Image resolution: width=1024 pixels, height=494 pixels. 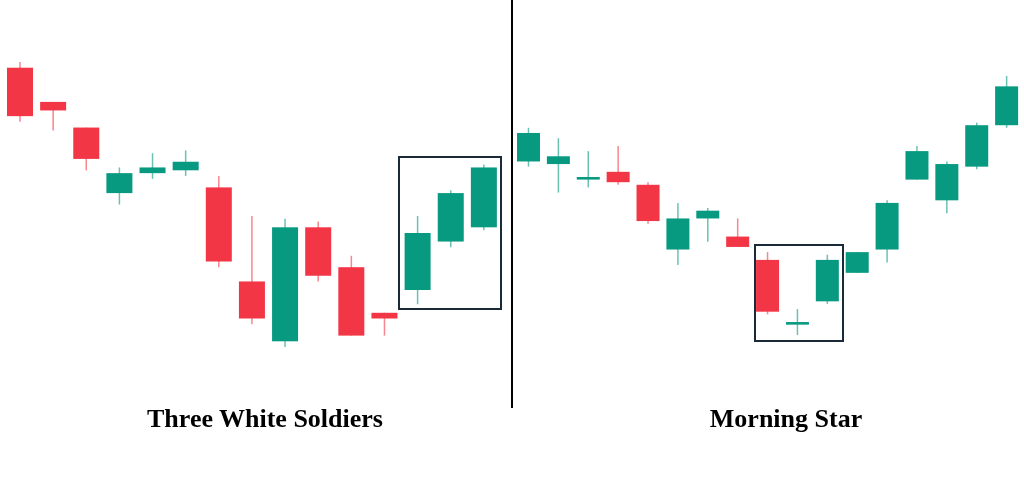 I want to click on text: Three White Soldiers, so click(x=265, y=419).